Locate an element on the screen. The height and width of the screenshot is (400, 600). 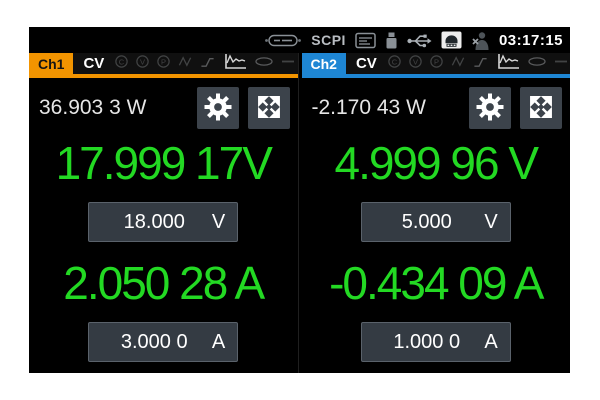
ch1-voltage-set-field: 18.000 V is located at coordinates (163, 222).